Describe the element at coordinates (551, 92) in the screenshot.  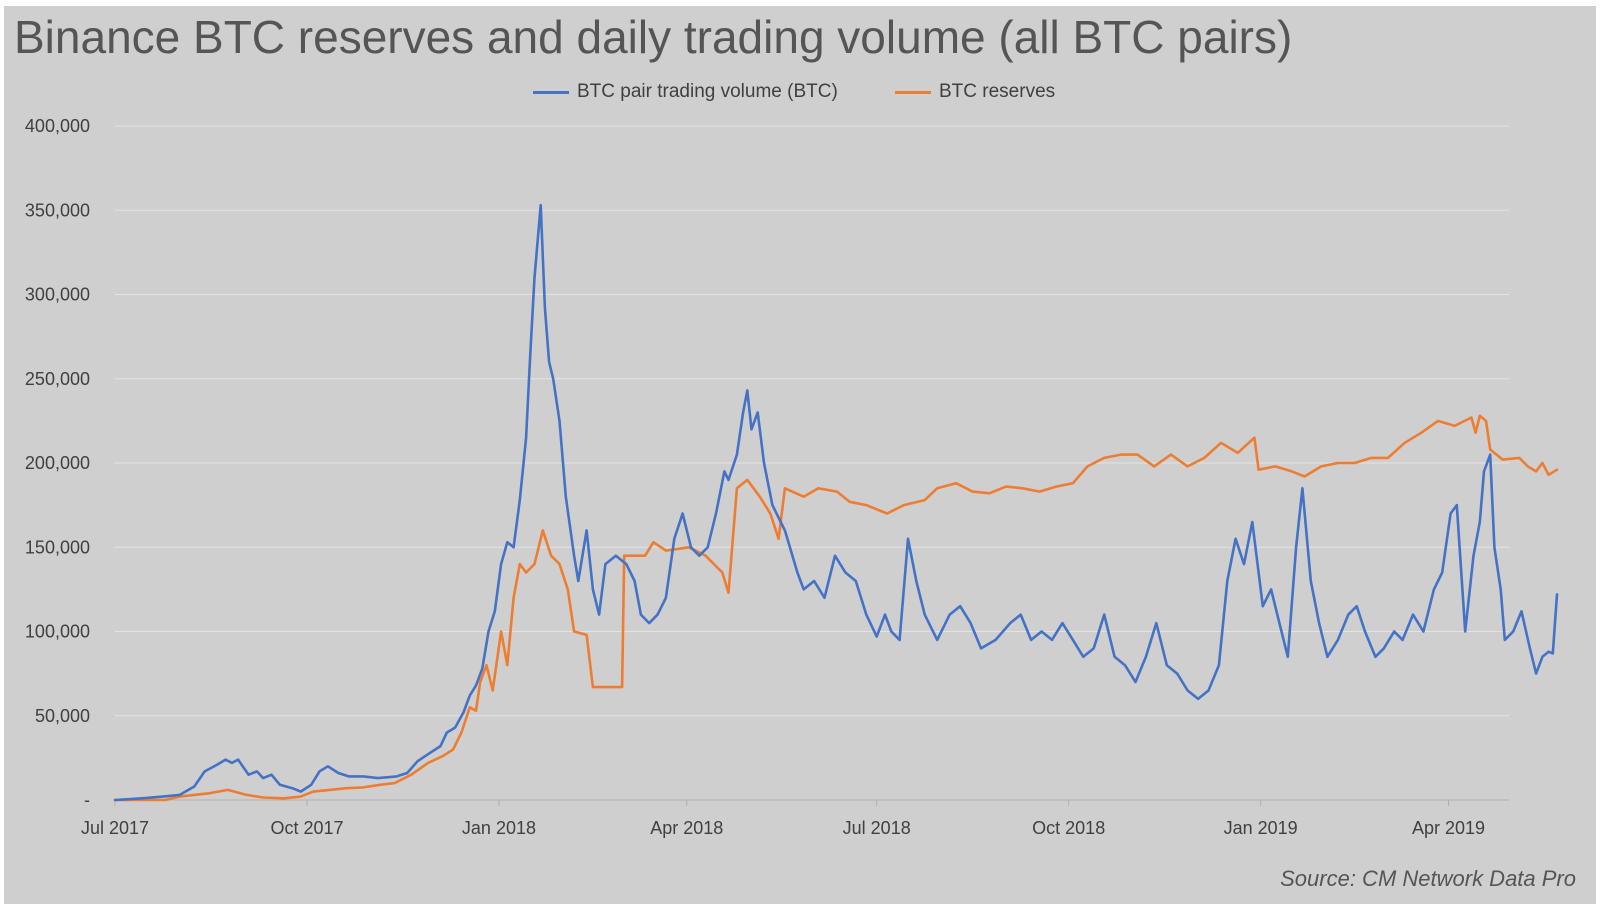
I see `legend-swatch-volume` at that location.